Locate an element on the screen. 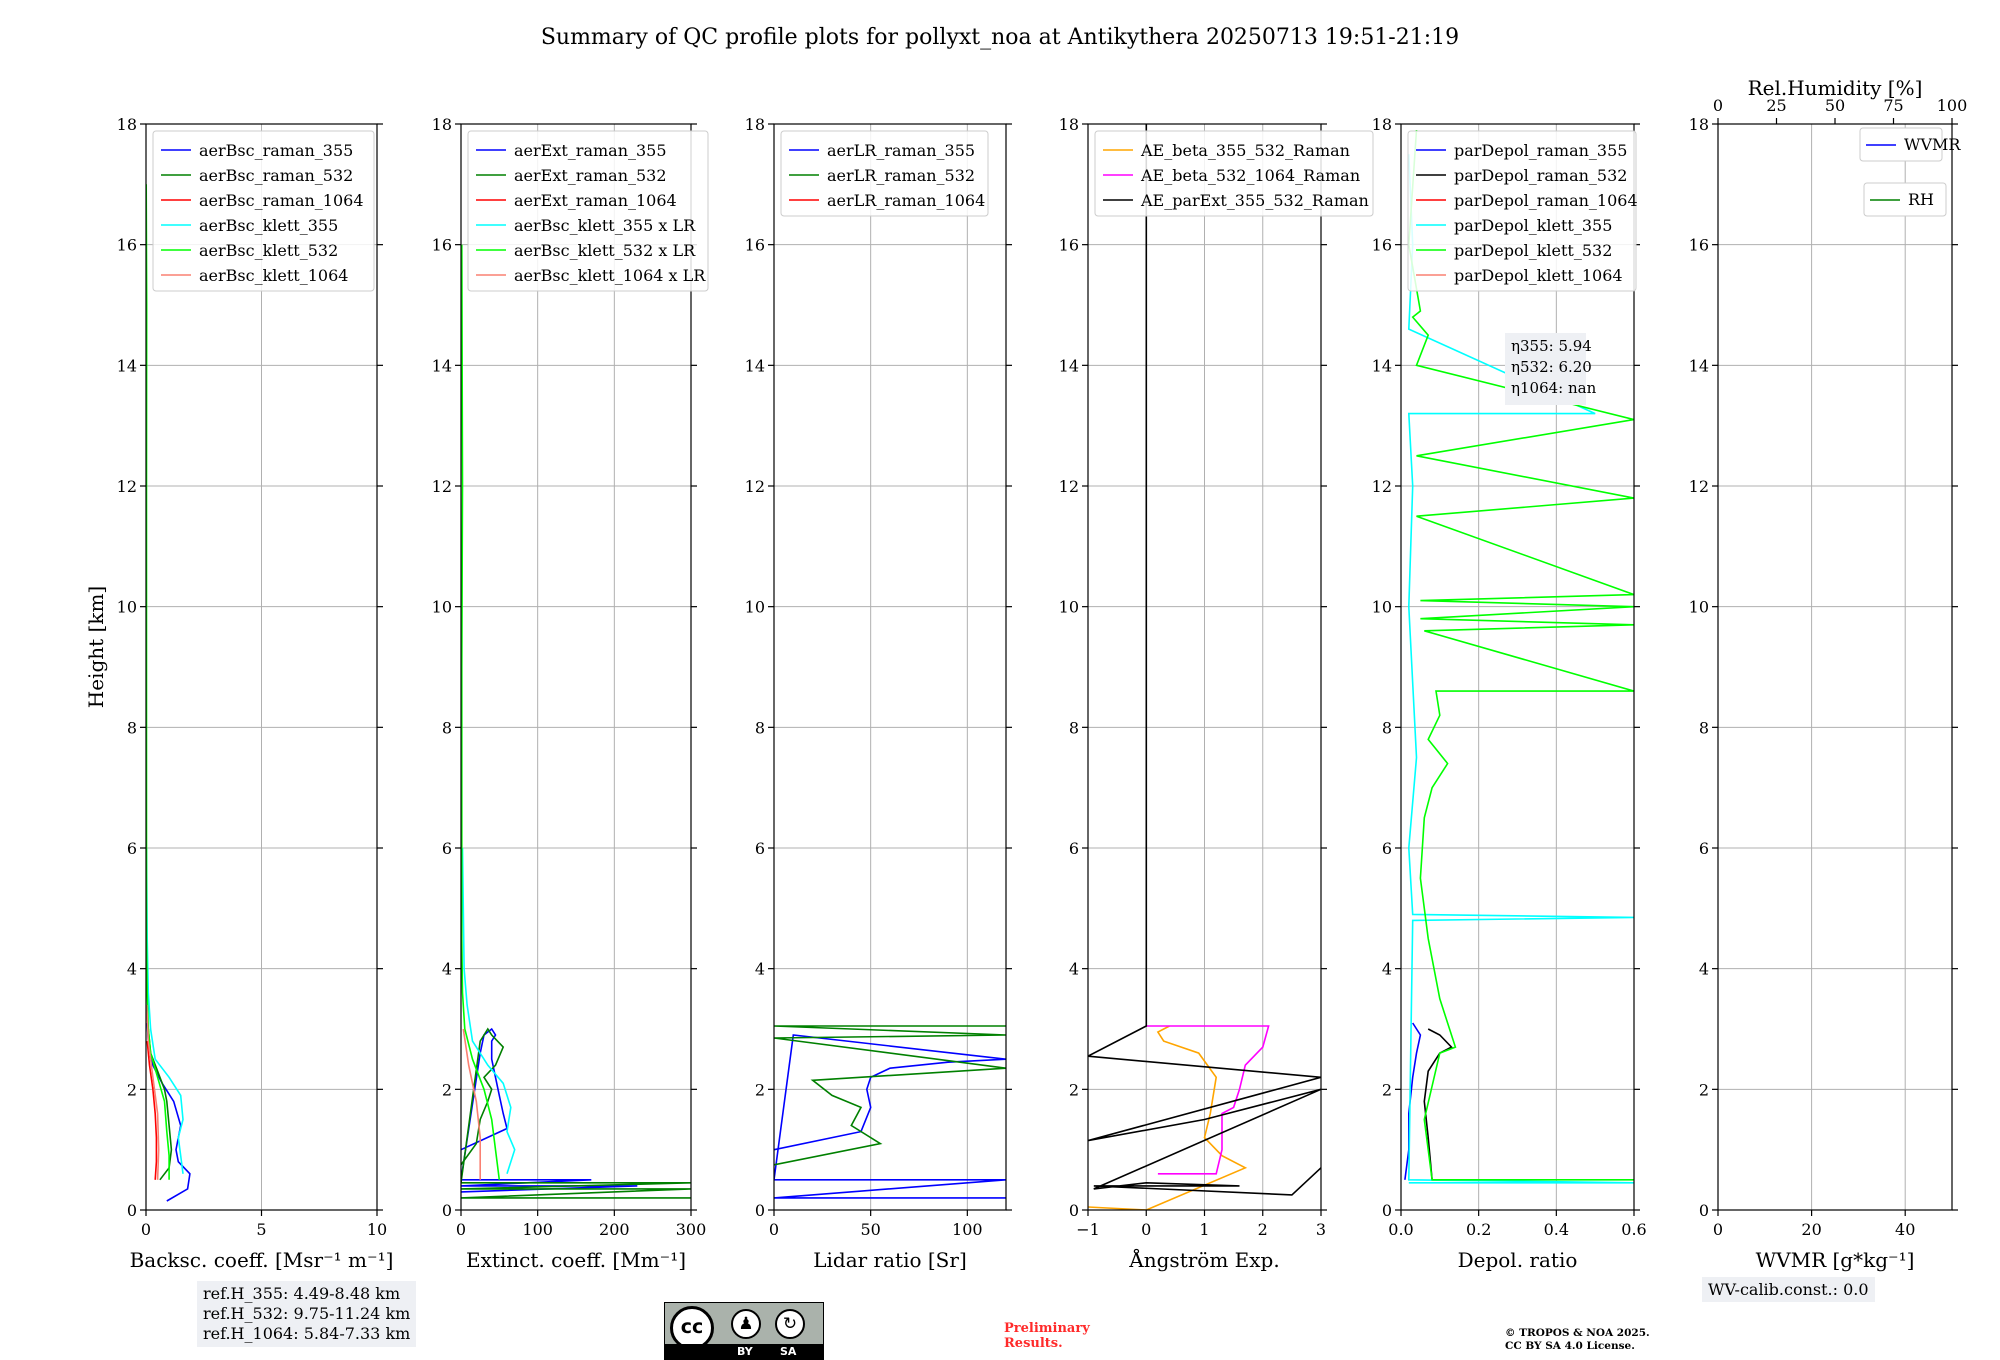 The width and height of the screenshot is (2000, 1360). x-axis-label: Depol. ratio is located at coordinates (1518, 1260).